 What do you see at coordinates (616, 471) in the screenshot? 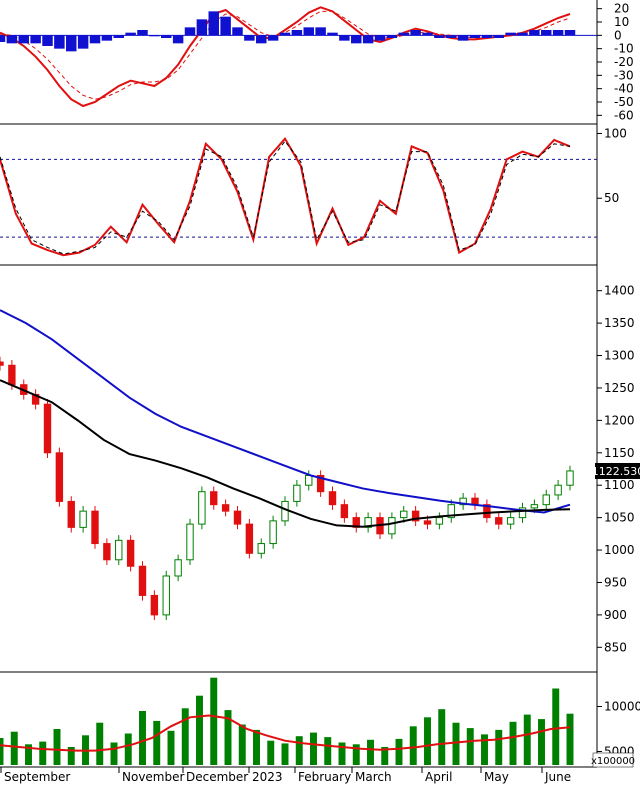
I see `last-price-label: 1122.530` at bounding box center [616, 471].